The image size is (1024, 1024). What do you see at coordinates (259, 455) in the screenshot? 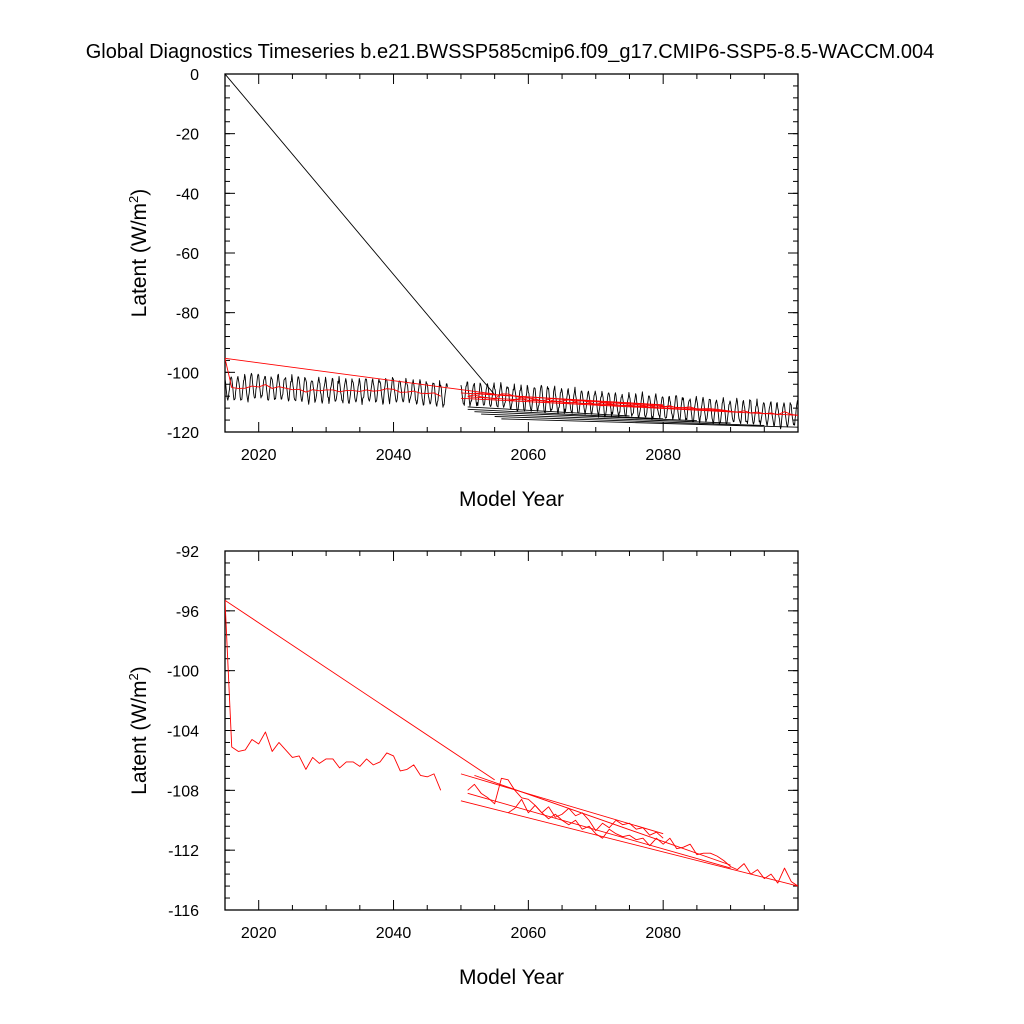
I see `chart0-x-tick-label: 2020` at bounding box center [259, 455].